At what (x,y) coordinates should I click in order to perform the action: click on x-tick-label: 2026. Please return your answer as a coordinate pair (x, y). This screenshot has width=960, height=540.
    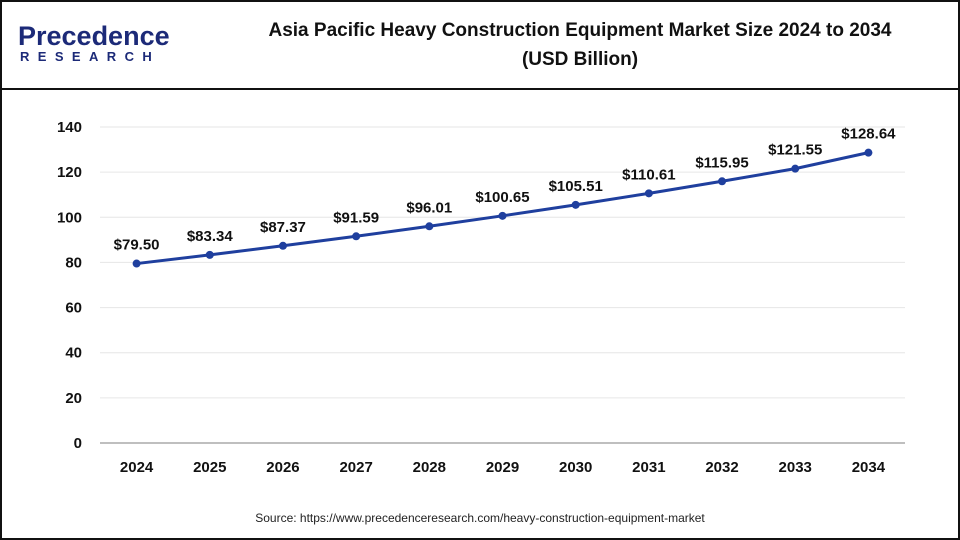
    Looking at the image, I should click on (282, 467).